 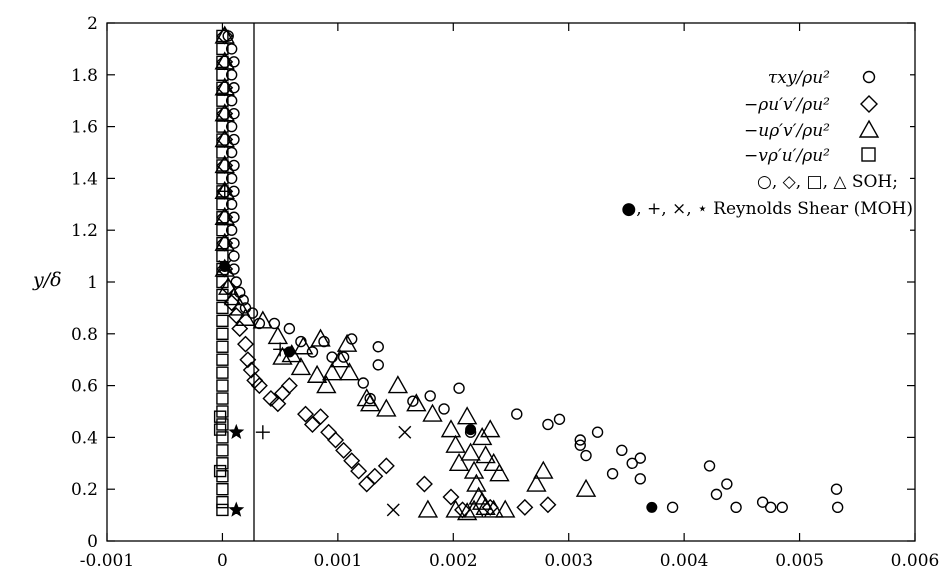 I want to click on y-tick-label: 1.6, so click(x=84, y=128).